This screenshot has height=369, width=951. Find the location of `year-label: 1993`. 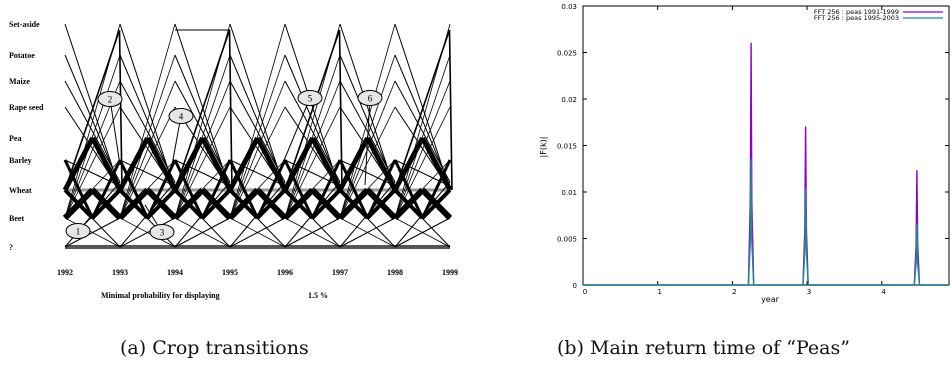

year-label: 1993 is located at coordinates (120, 272).